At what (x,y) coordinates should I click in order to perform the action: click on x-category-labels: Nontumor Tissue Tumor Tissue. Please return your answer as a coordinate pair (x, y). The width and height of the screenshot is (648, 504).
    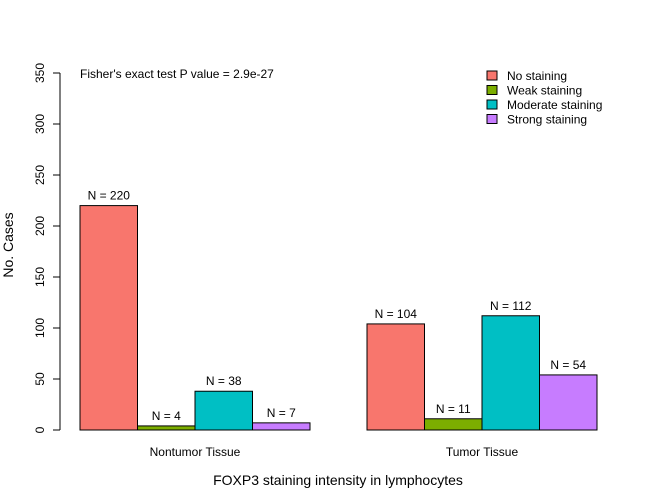
    Looking at the image, I should click on (334, 452).